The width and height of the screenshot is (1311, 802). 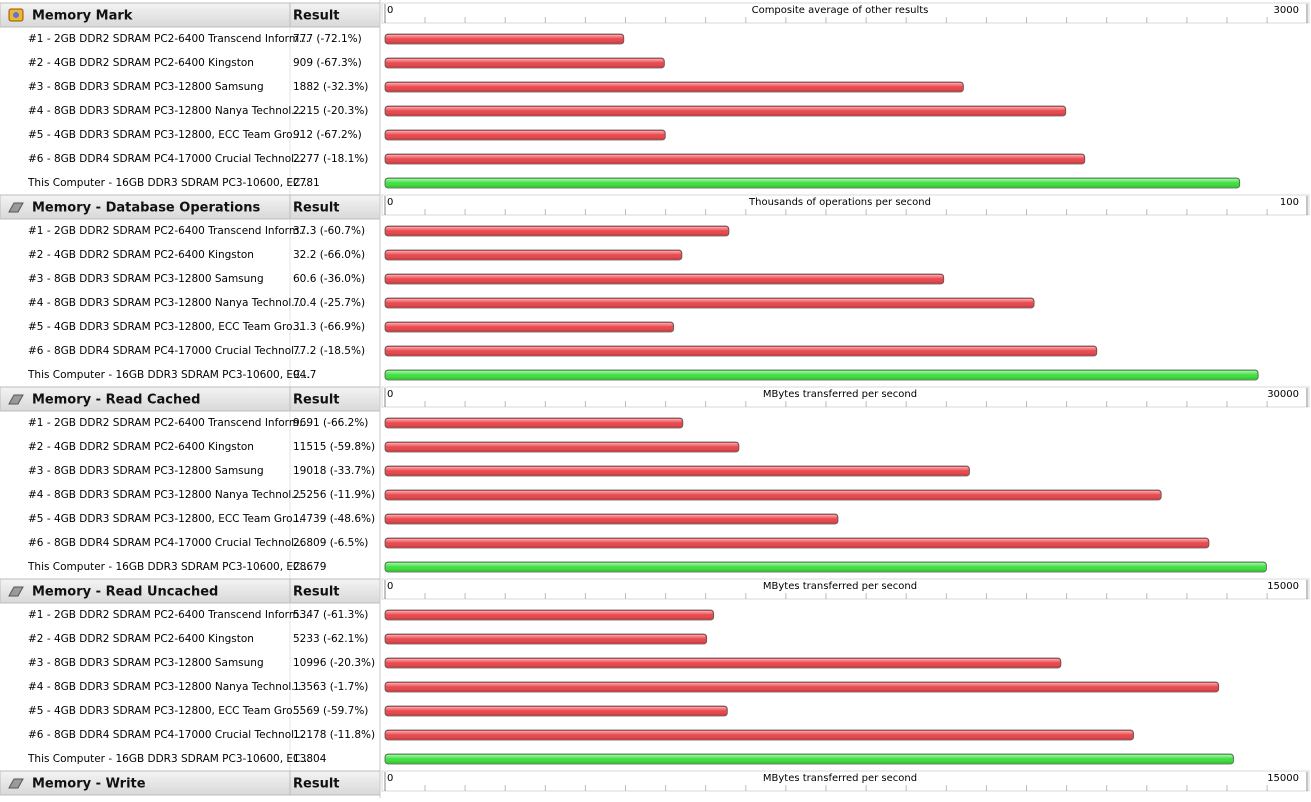 What do you see at coordinates (89, 784) in the screenshot?
I see `section-title: Memory - Write` at bounding box center [89, 784].